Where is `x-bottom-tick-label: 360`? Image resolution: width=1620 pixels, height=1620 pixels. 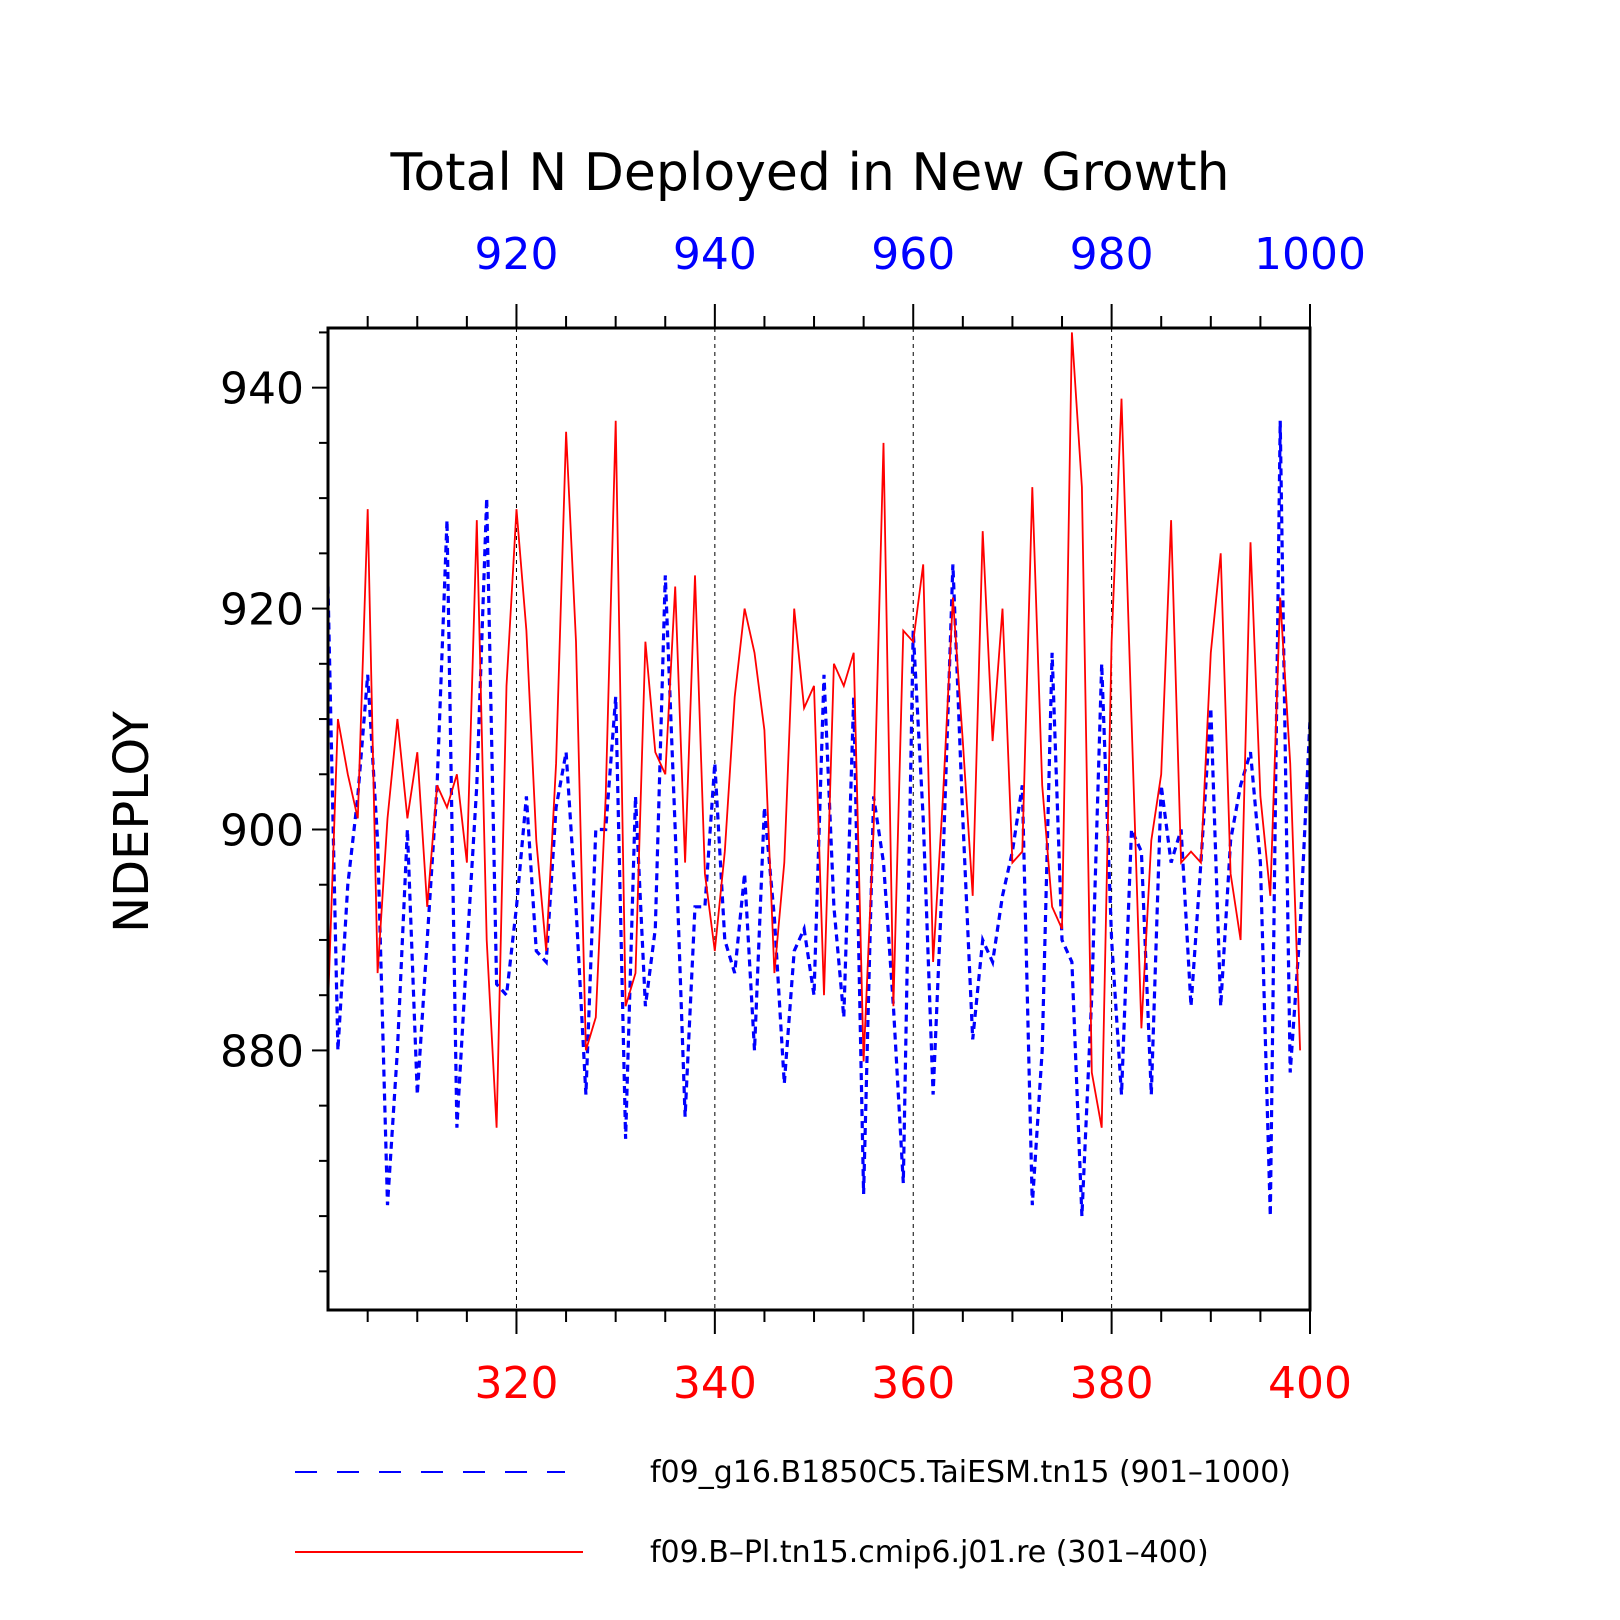
x-bottom-tick-label: 360 is located at coordinates (913, 1383).